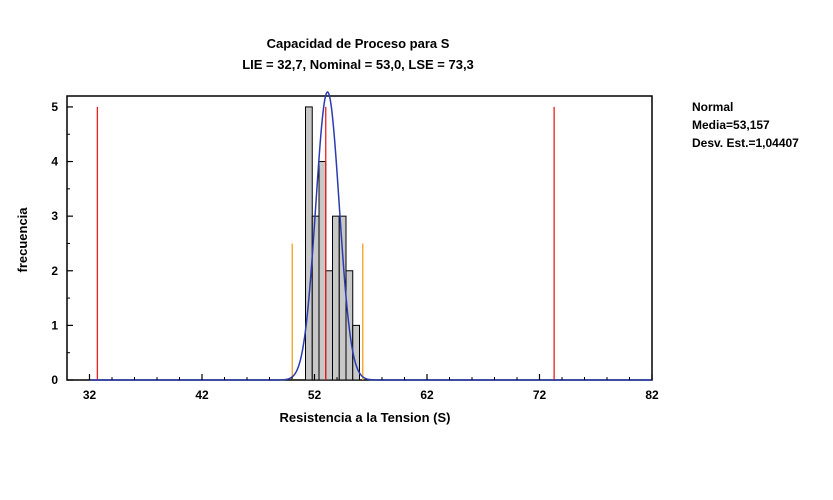 The width and height of the screenshot is (833, 500). What do you see at coordinates (745, 143) in the screenshot?
I see `legend-sd: Desv. Est.=1,04407` at bounding box center [745, 143].